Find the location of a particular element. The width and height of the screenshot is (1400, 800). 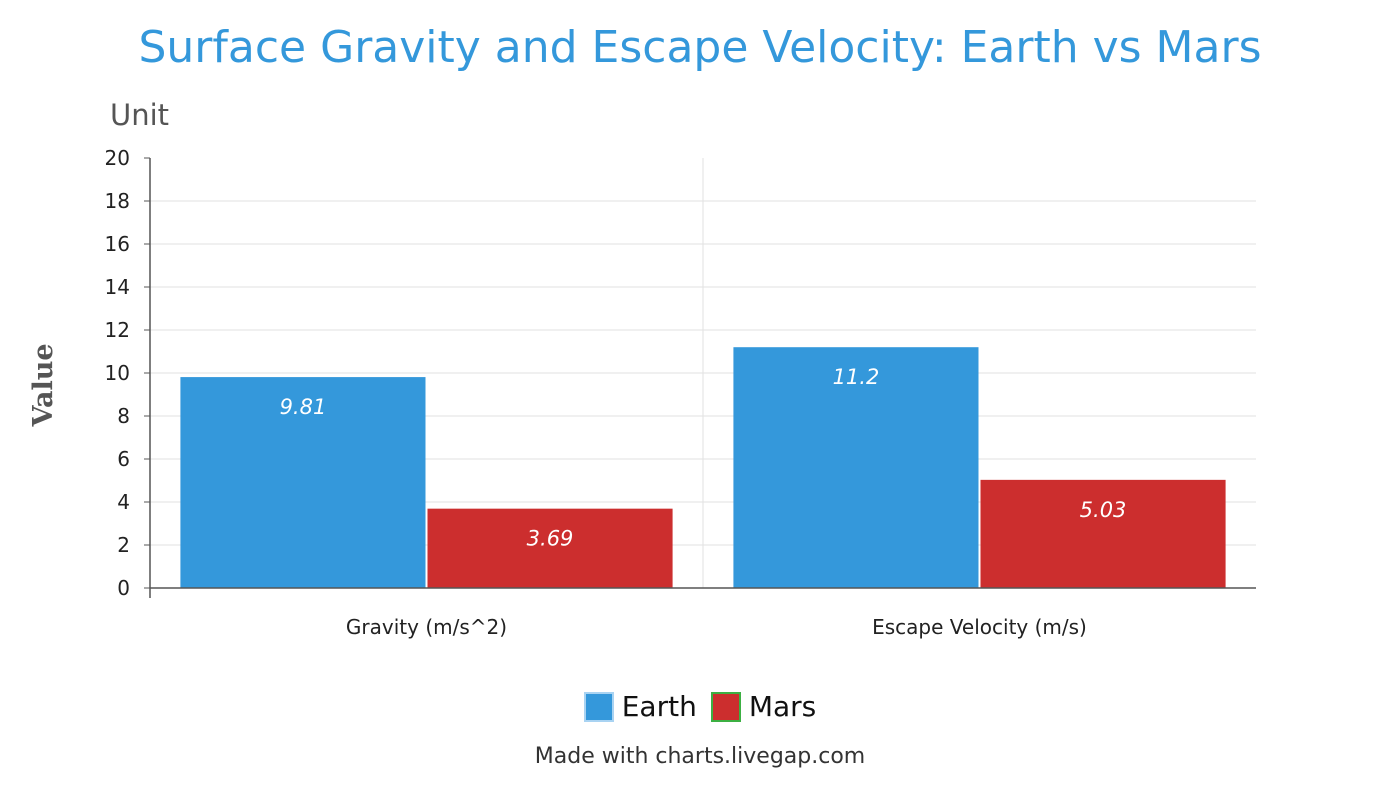

y-tick-label: 0 is located at coordinates (123, 588).